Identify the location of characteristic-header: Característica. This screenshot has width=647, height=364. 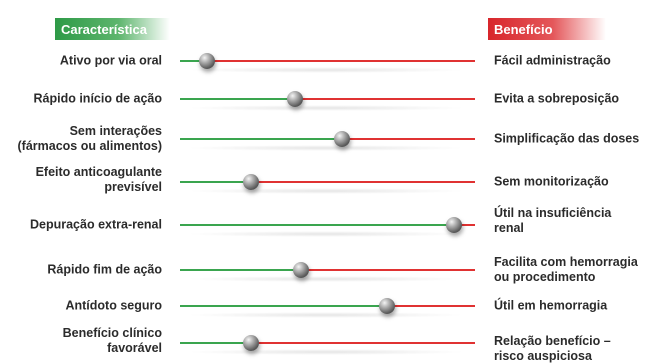
(112, 29).